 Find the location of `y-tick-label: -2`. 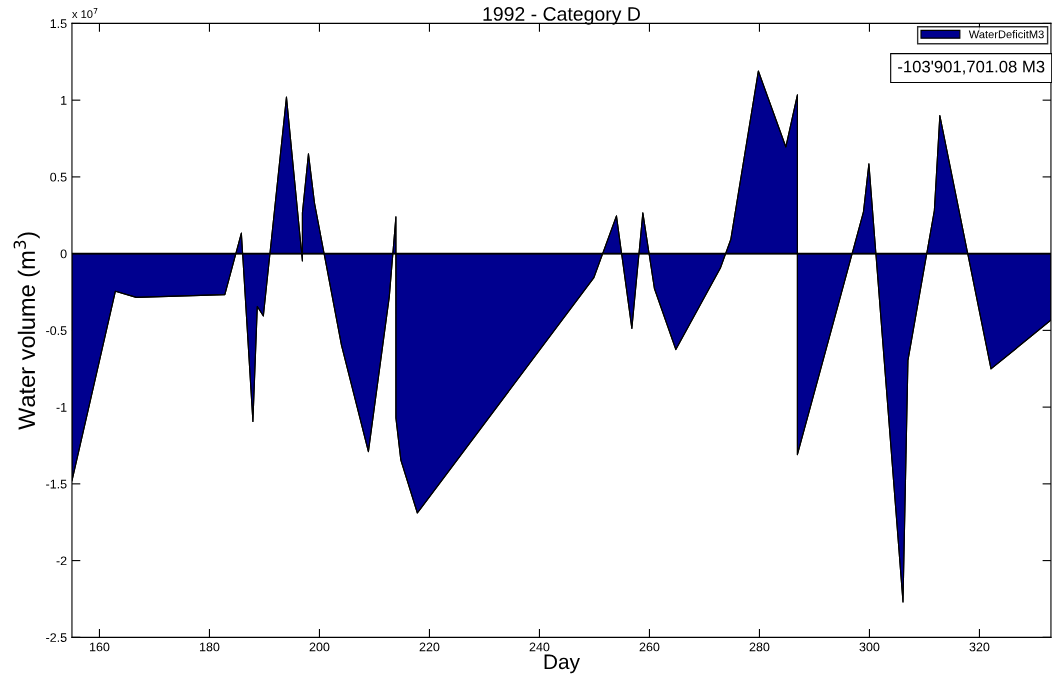

y-tick-label: -2 is located at coordinates (61, 561).